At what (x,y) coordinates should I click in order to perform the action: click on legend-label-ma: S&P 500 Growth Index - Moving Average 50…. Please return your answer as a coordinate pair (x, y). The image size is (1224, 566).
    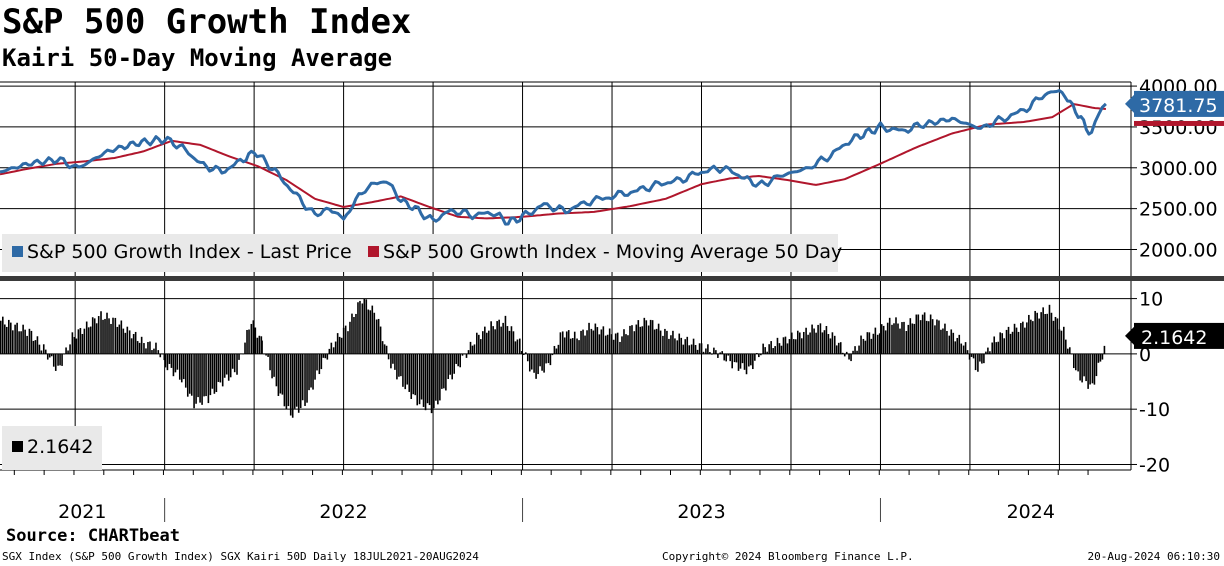
    Looking at the image, I should click on (613, 252).